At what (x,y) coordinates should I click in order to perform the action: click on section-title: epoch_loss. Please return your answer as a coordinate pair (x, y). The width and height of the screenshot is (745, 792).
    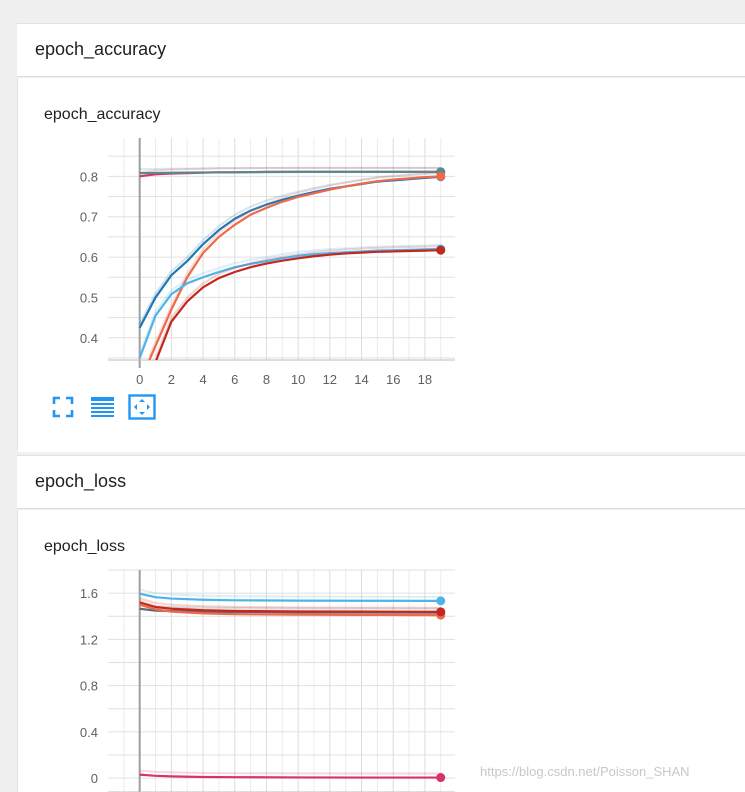
    Looking at the image, I should click on (81, 481).